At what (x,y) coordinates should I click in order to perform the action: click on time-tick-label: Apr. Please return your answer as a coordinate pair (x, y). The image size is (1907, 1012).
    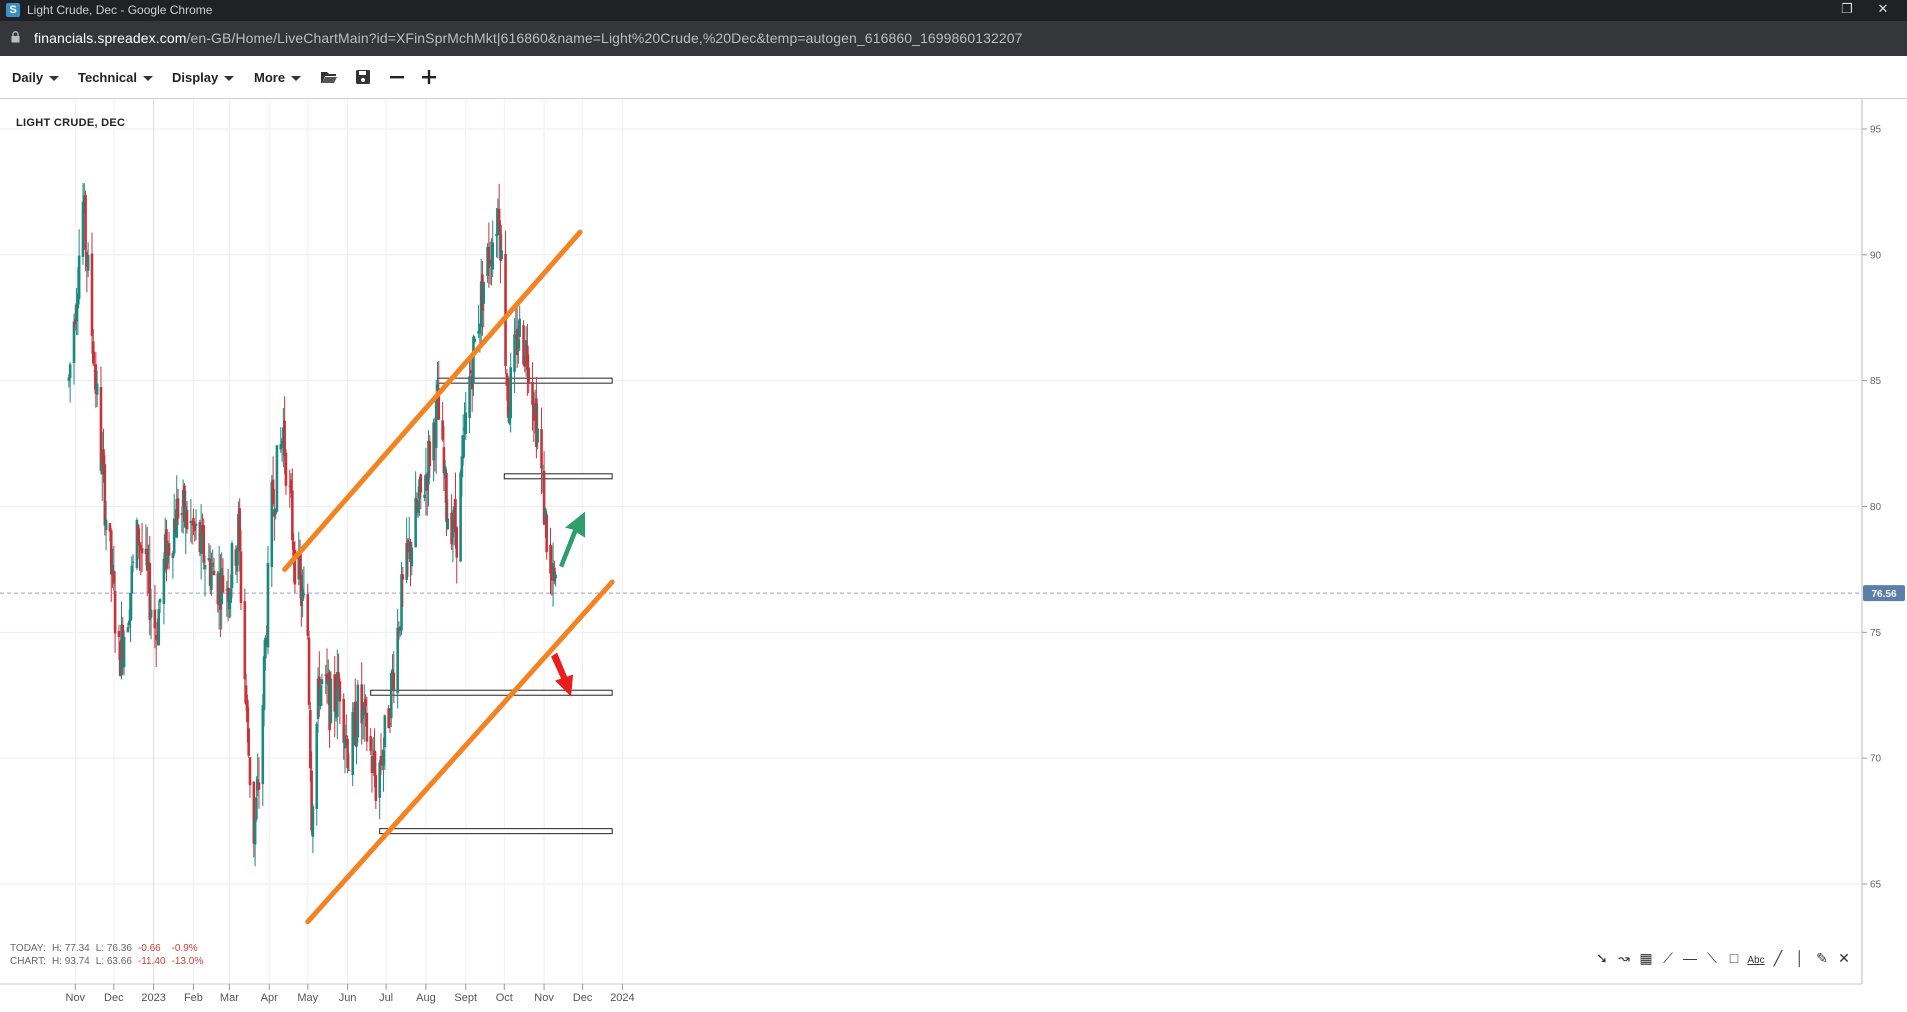
    Looking at the image, I should click on (269, 998).